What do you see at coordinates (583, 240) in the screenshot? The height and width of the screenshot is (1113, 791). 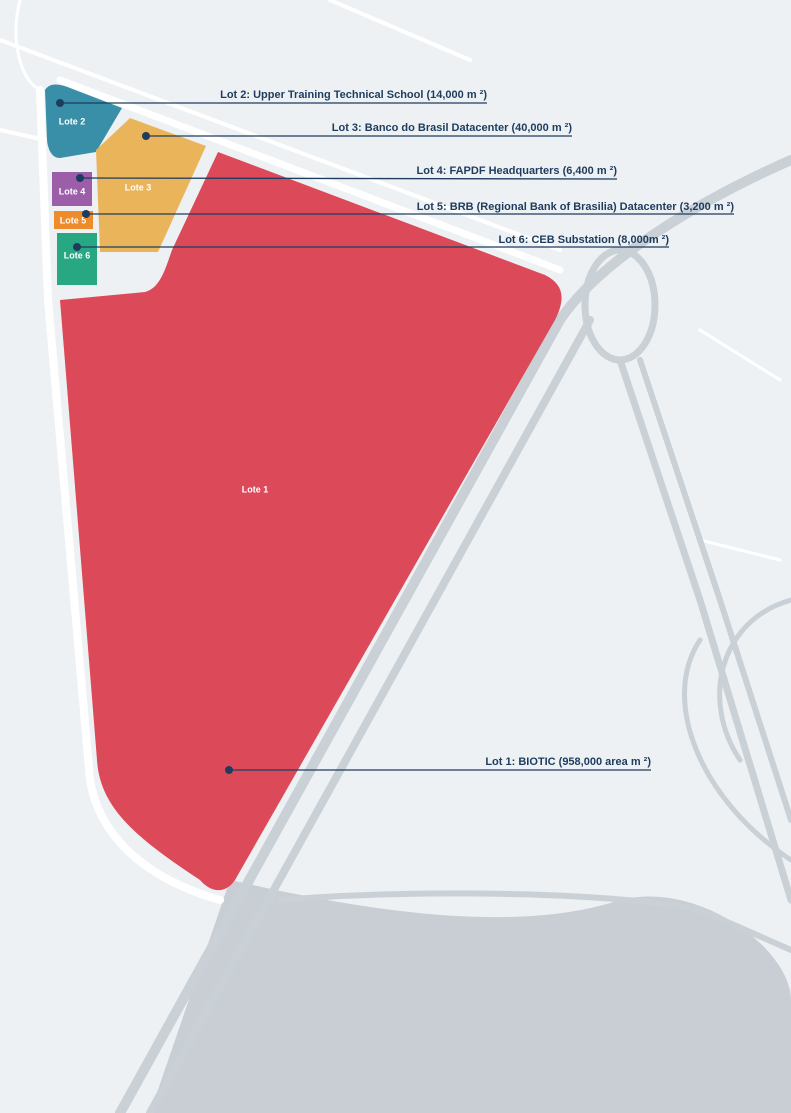 I see `callout-text: Lot 6: CEB Substation (8,000m ²)` at bounding box center [583, 240].